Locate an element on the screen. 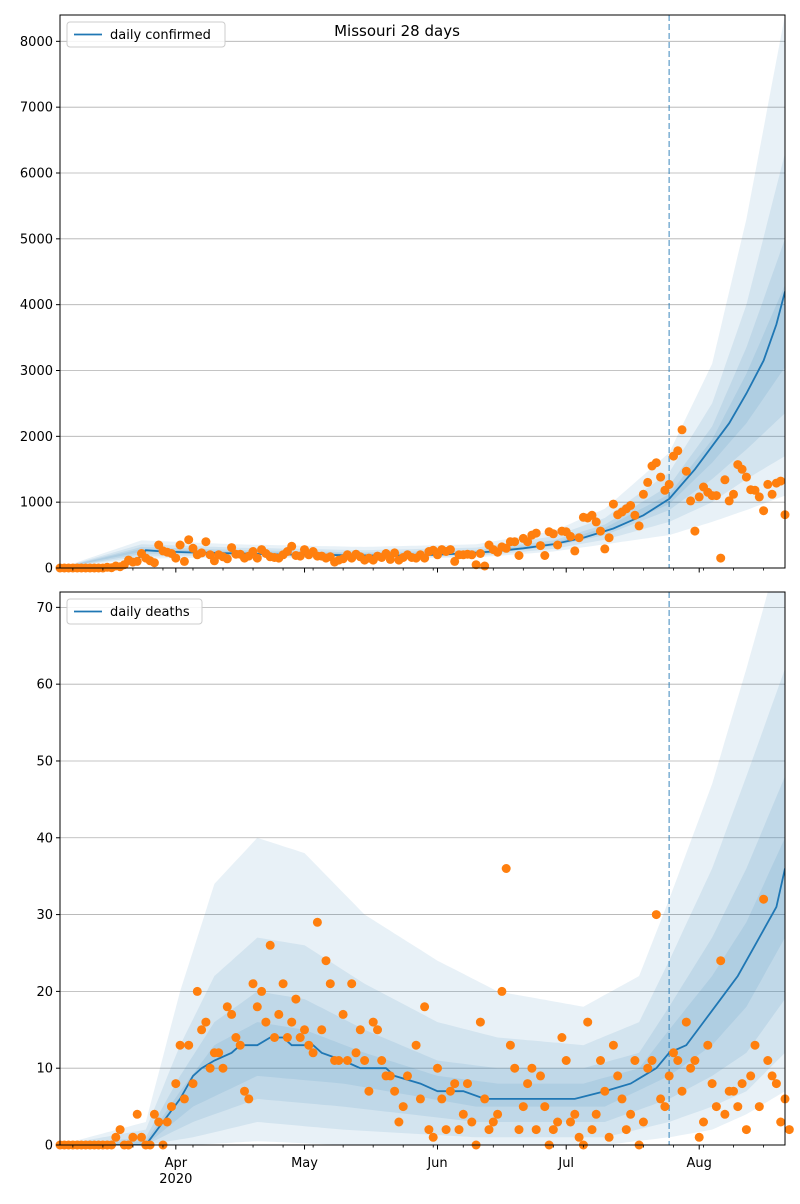  y-tick-label: 2000 is located at coordinates (36, 437).